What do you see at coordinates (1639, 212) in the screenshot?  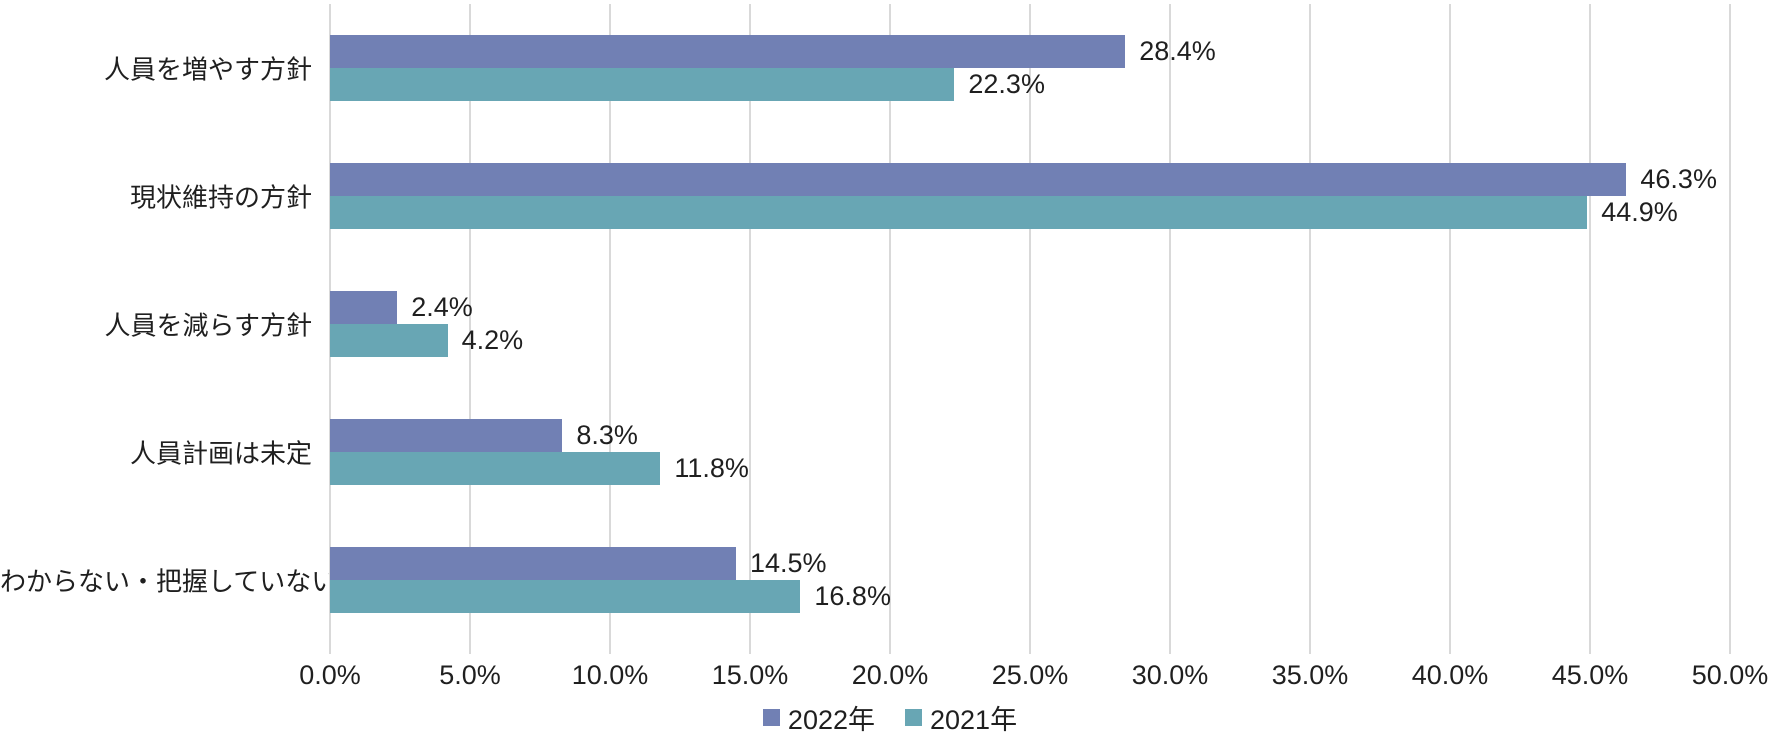 I see `value-label: 44.9%` at bounding box center [1639, 212].